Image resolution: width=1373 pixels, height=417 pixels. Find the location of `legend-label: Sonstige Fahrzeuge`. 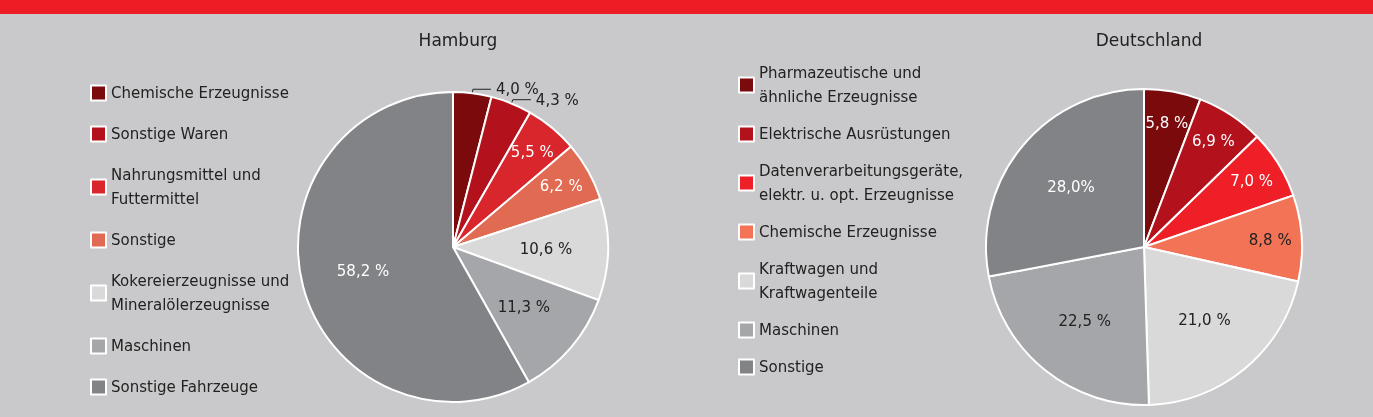

legend-label: Sonstige Fahrzeuge is located at coordinates (185, 387).